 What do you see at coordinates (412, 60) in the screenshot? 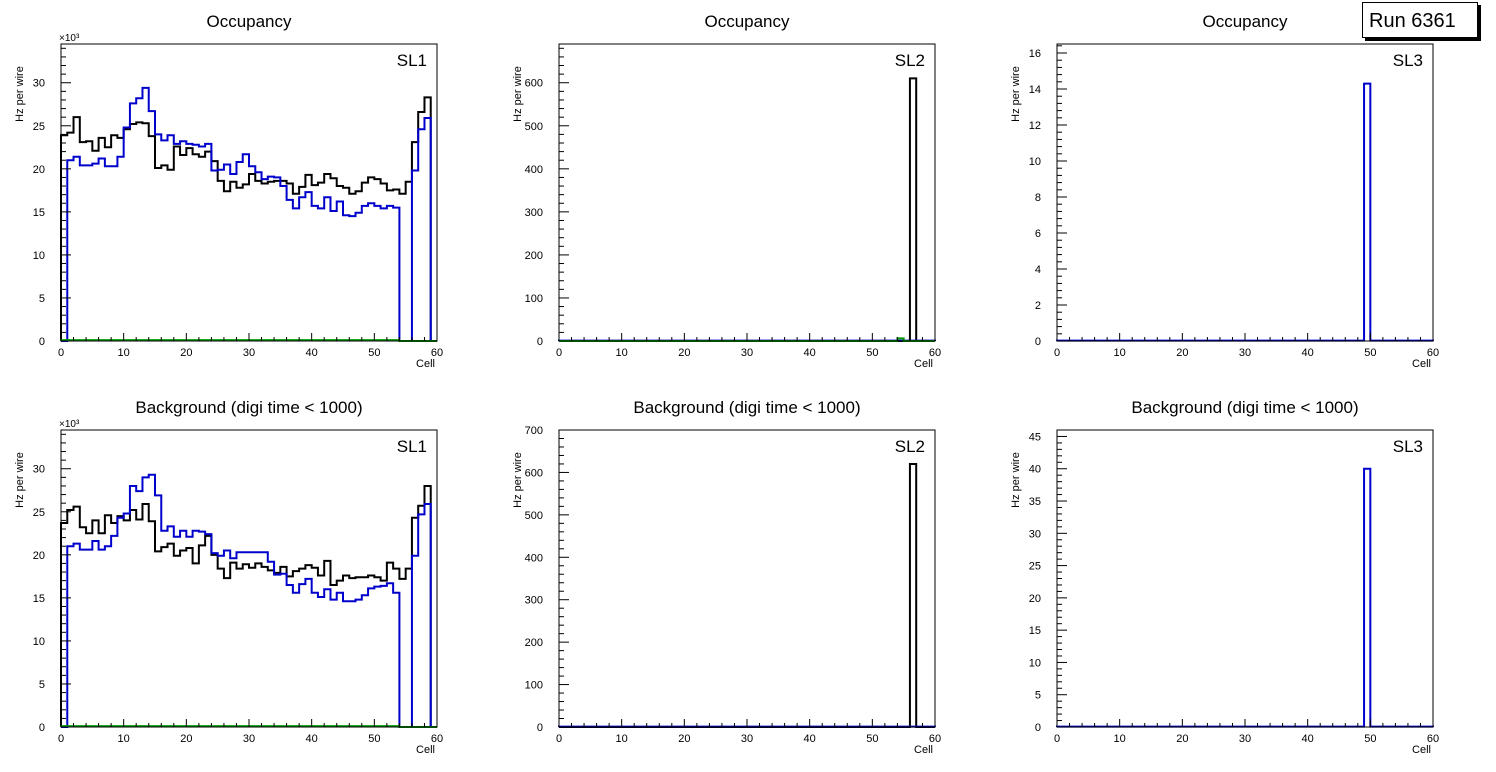
I see `superlayer-label: SL1` at bounding box center [412, 60].